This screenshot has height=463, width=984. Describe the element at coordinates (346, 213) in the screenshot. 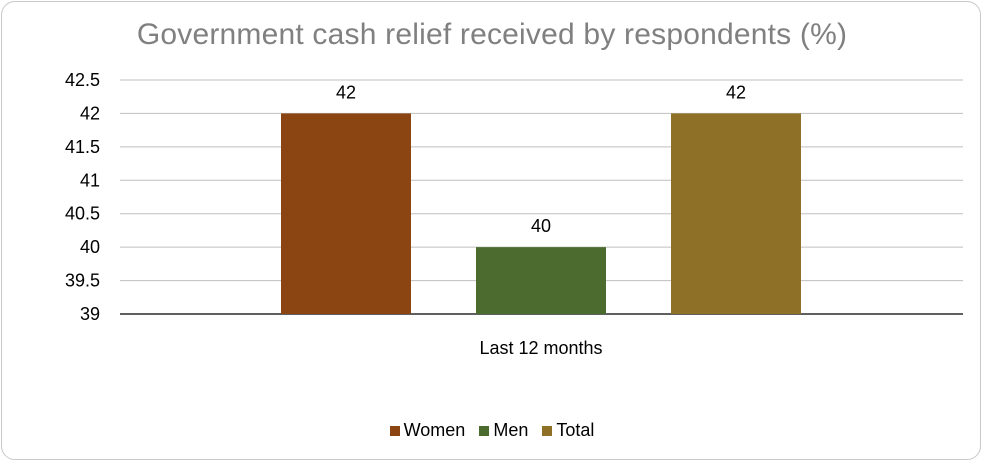

I see `bar-women` at that location.